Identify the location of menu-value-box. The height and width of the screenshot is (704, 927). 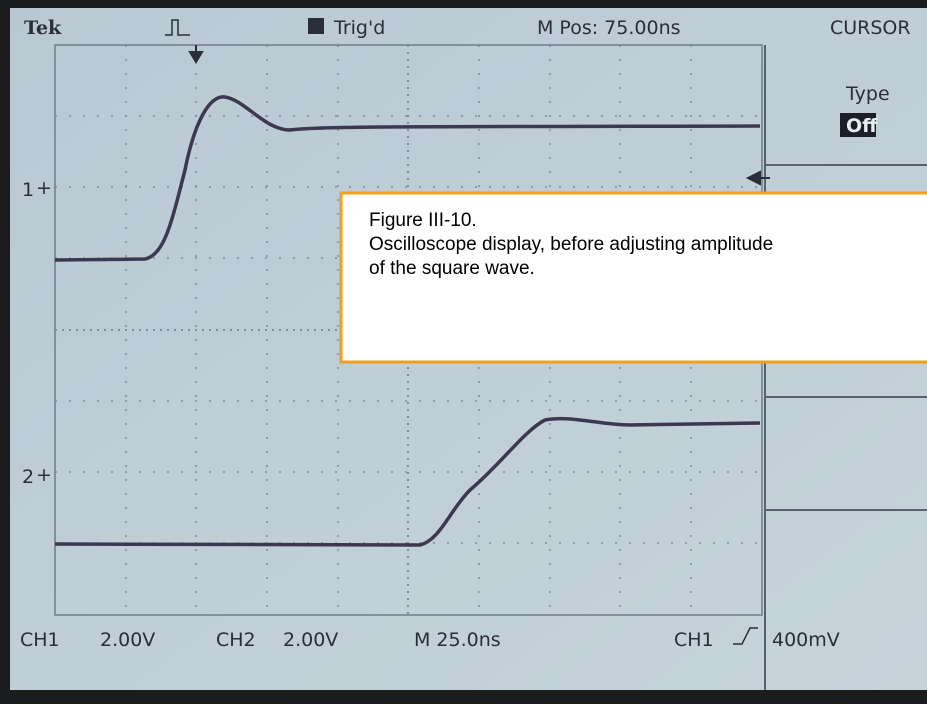
(858, 125).